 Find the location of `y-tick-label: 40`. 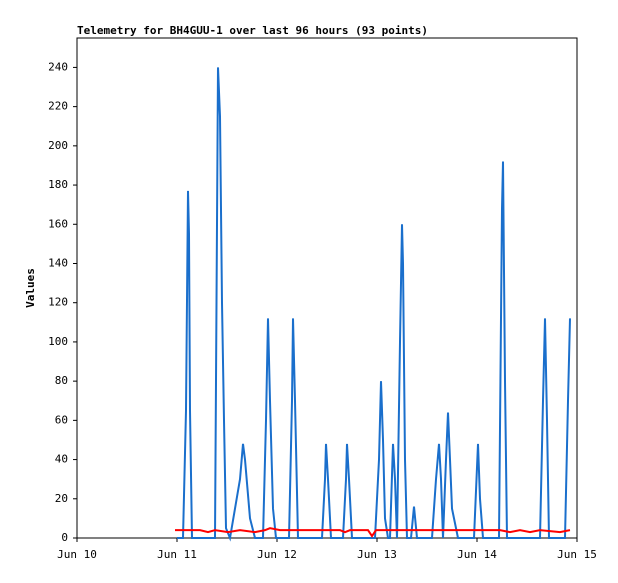

y-tick-label: 40 is located at coordinates (61, 459).